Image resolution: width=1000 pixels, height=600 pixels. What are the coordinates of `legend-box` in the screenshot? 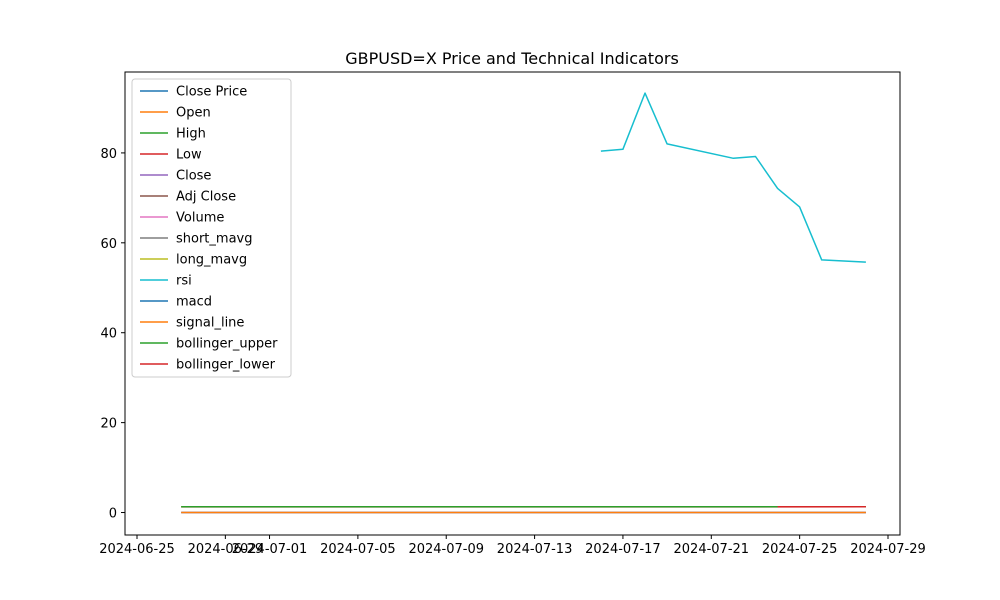 It's located at (211, 228).